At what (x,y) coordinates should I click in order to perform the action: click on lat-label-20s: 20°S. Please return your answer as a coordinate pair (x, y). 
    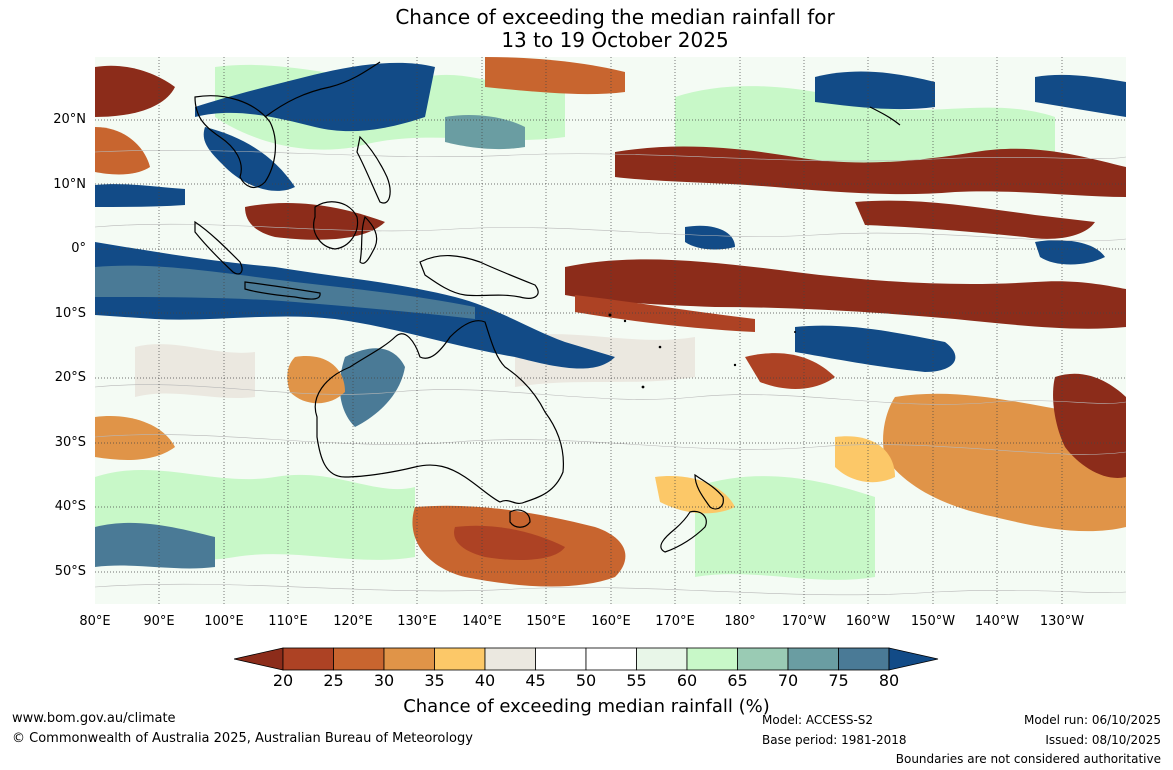
    Looking at the image, I should click on (70, 377).